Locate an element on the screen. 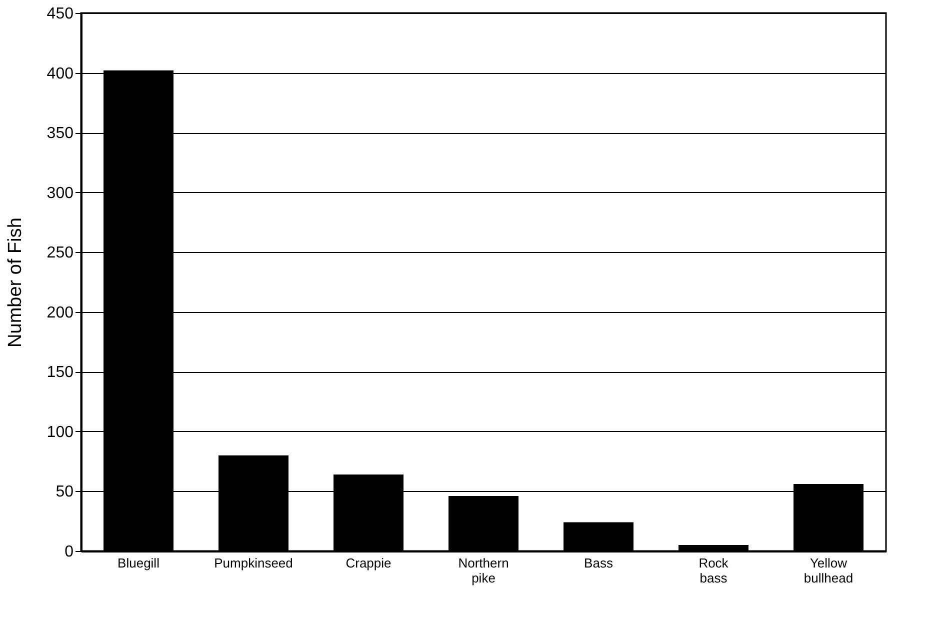  y-tick-label: 250 is located at coordinates (60, 253).